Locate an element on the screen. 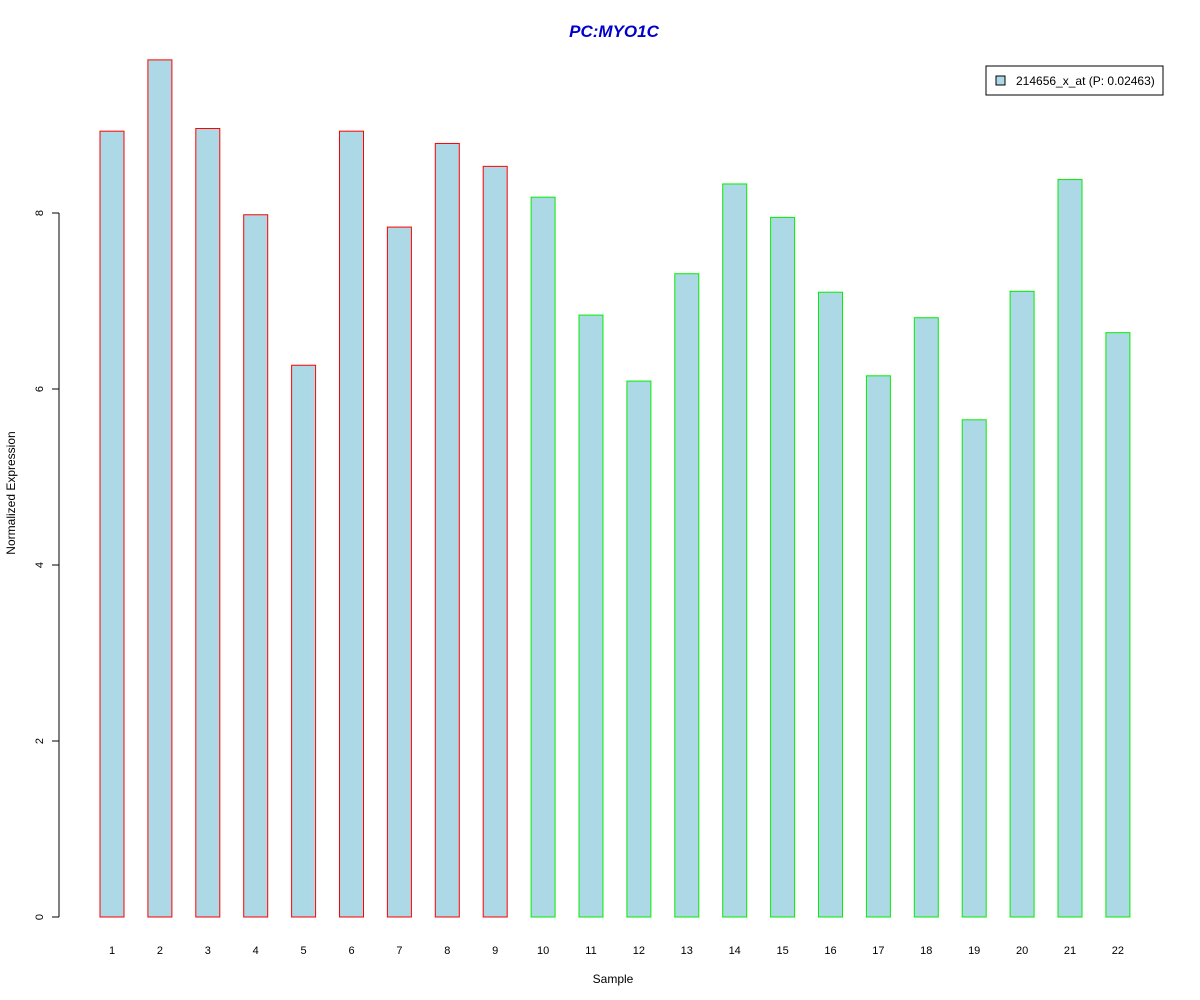  legend-label: 214656_x_at (P: 0.02463) is located at coordinates (1085, 81).